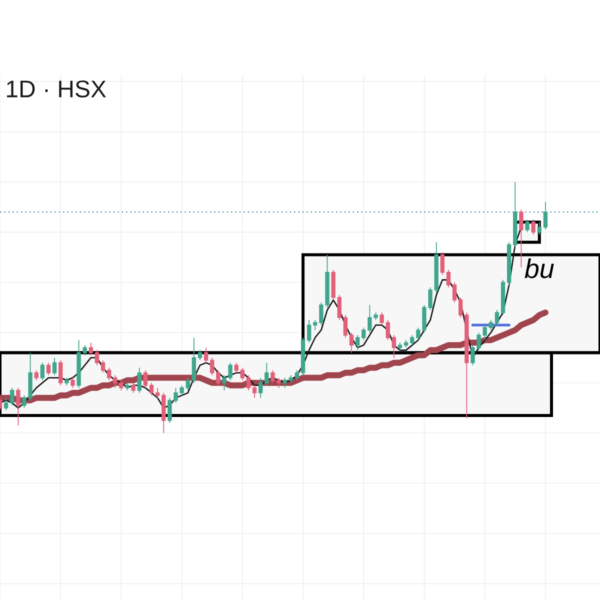 The width and height of the screenshot is (600, 600). What do you see at coordinates (539, 268) in the screenshot?
I see `legend-label: bu` at bounding box center [539, 268].